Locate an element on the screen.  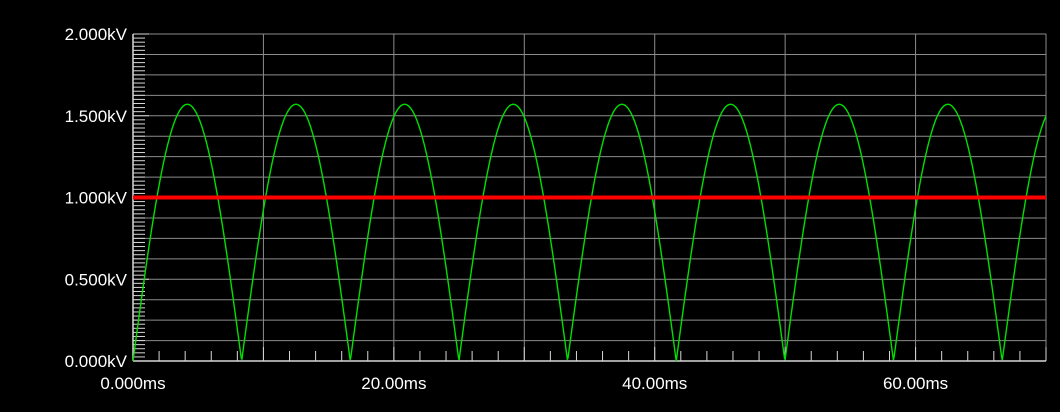
y-tick-label: 1.500kV is located at coordinates (96, 116).